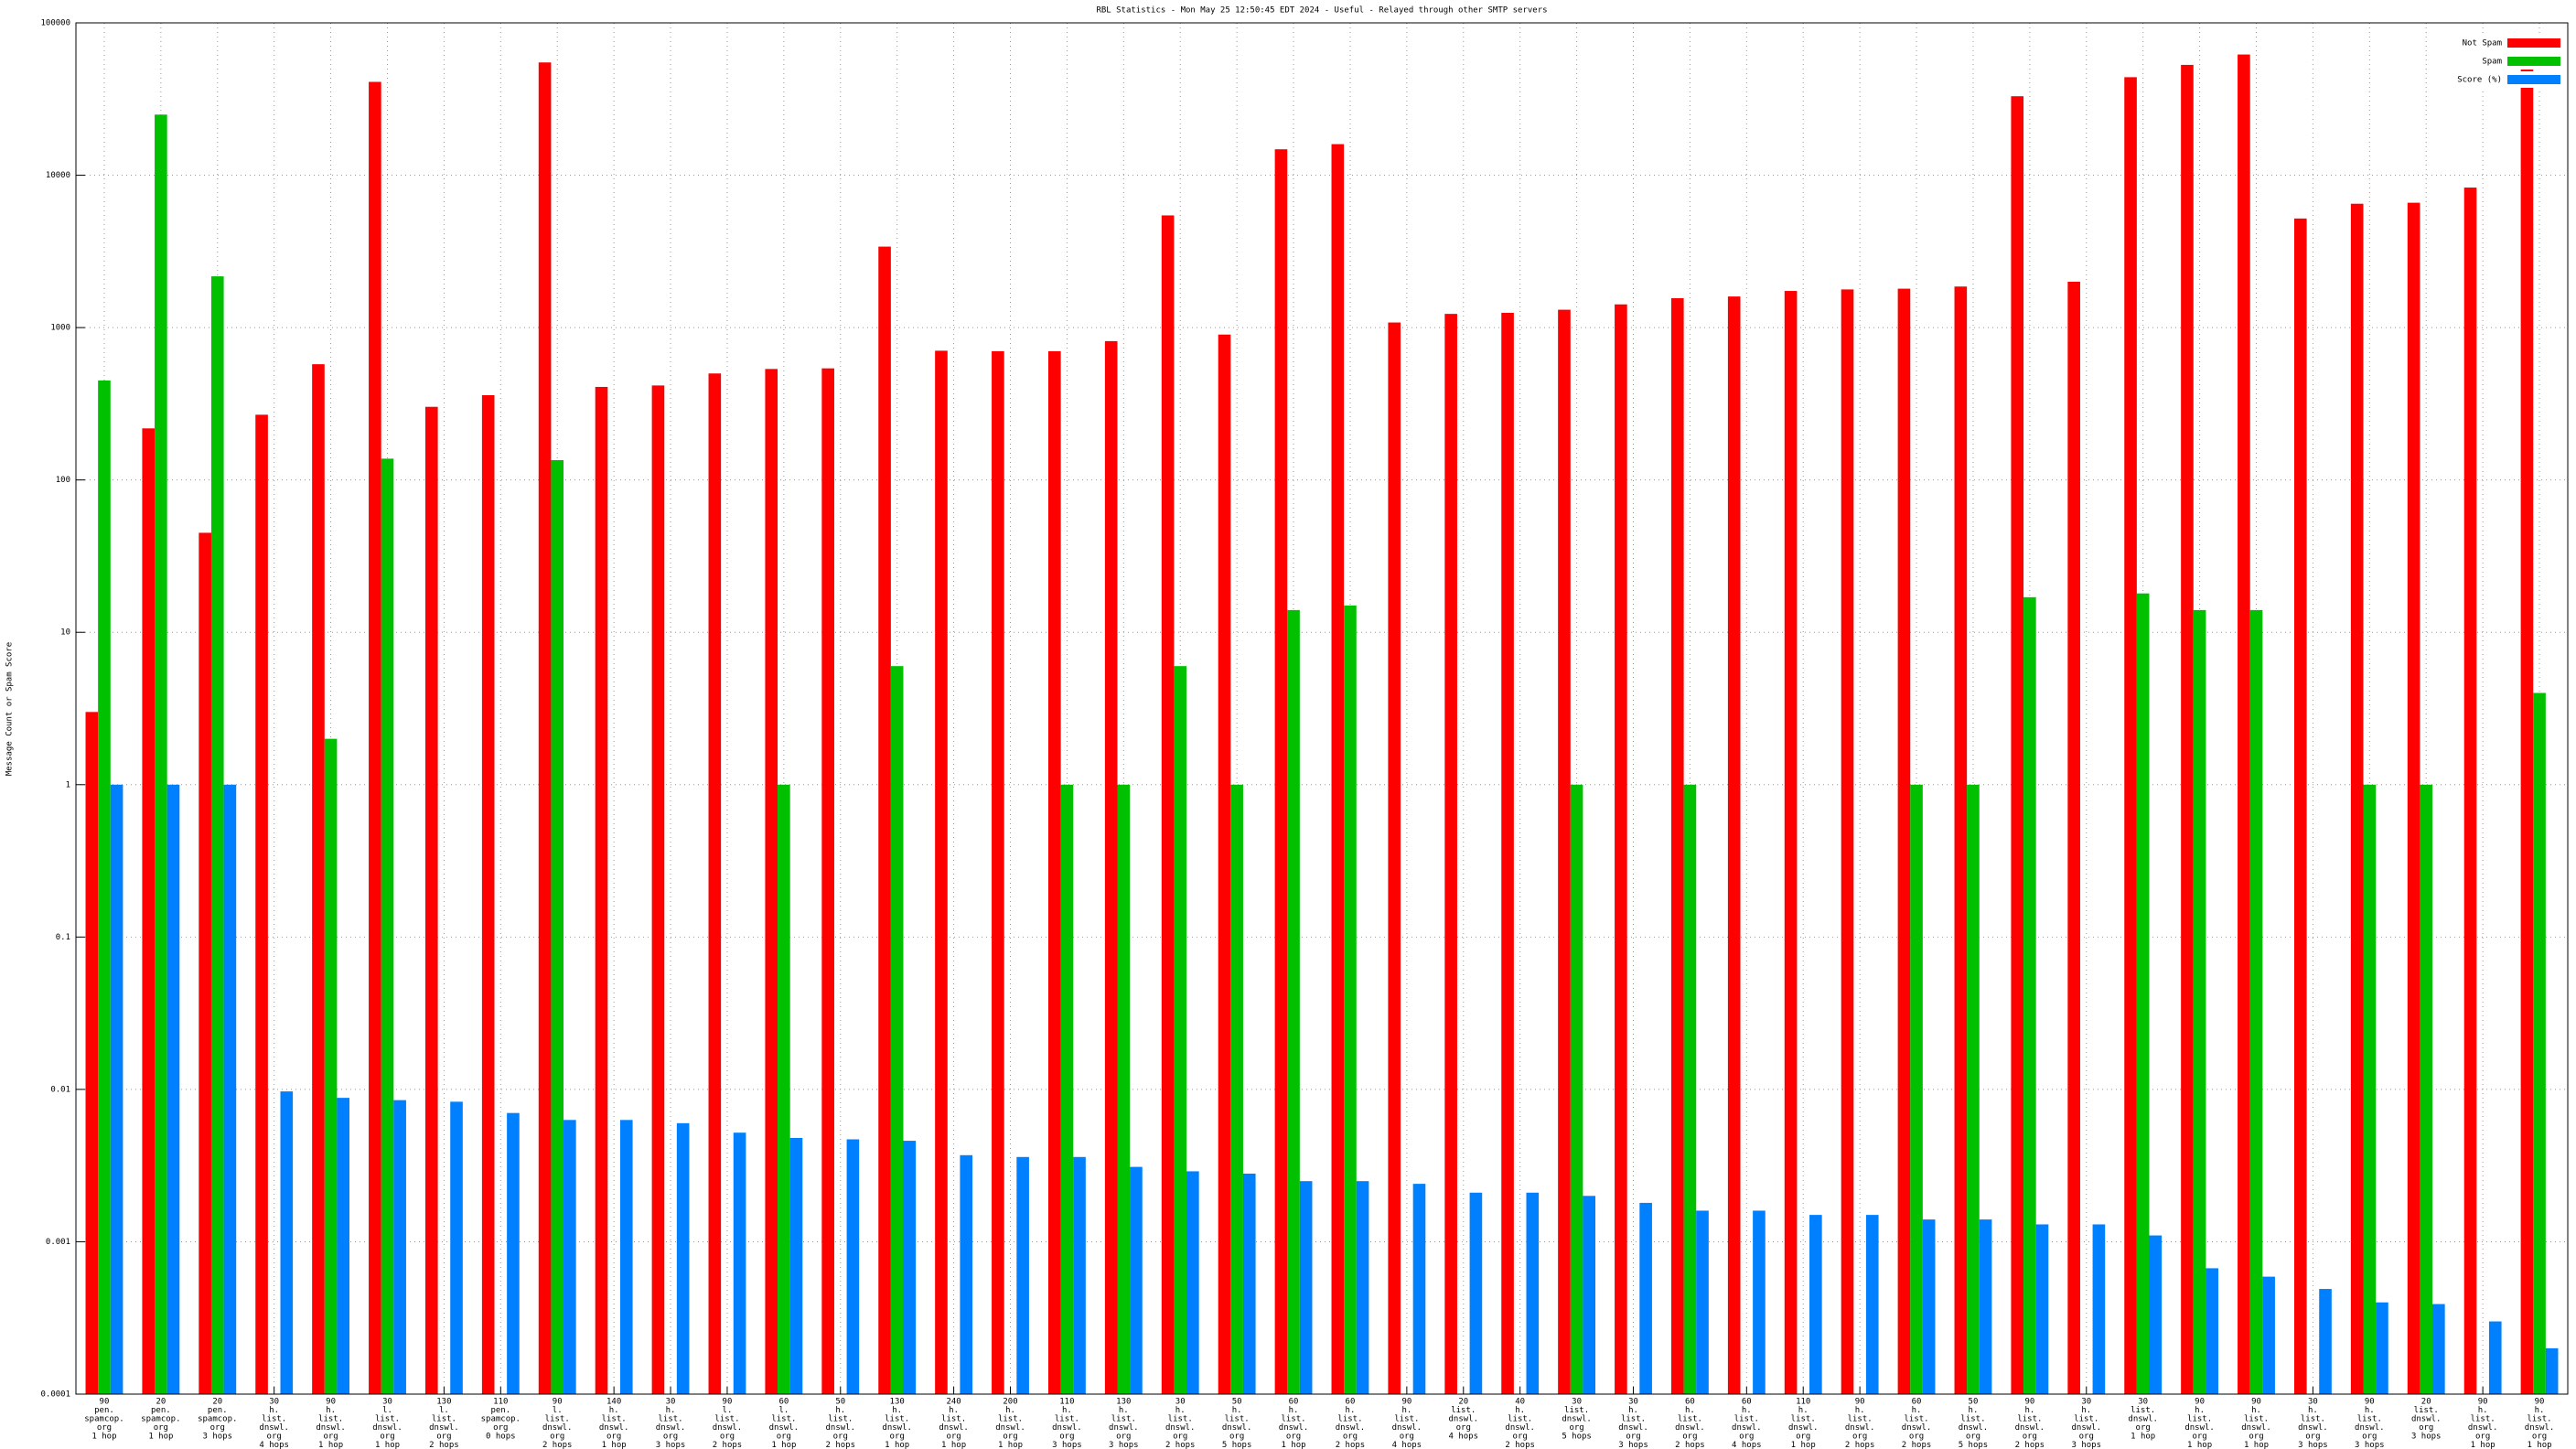 This screenshot has width=2576, height=1449. What do you see at coordinates (63, 481) in the screenshot?
I see `y-tick-label: 100` at bounding box center [63, 481].